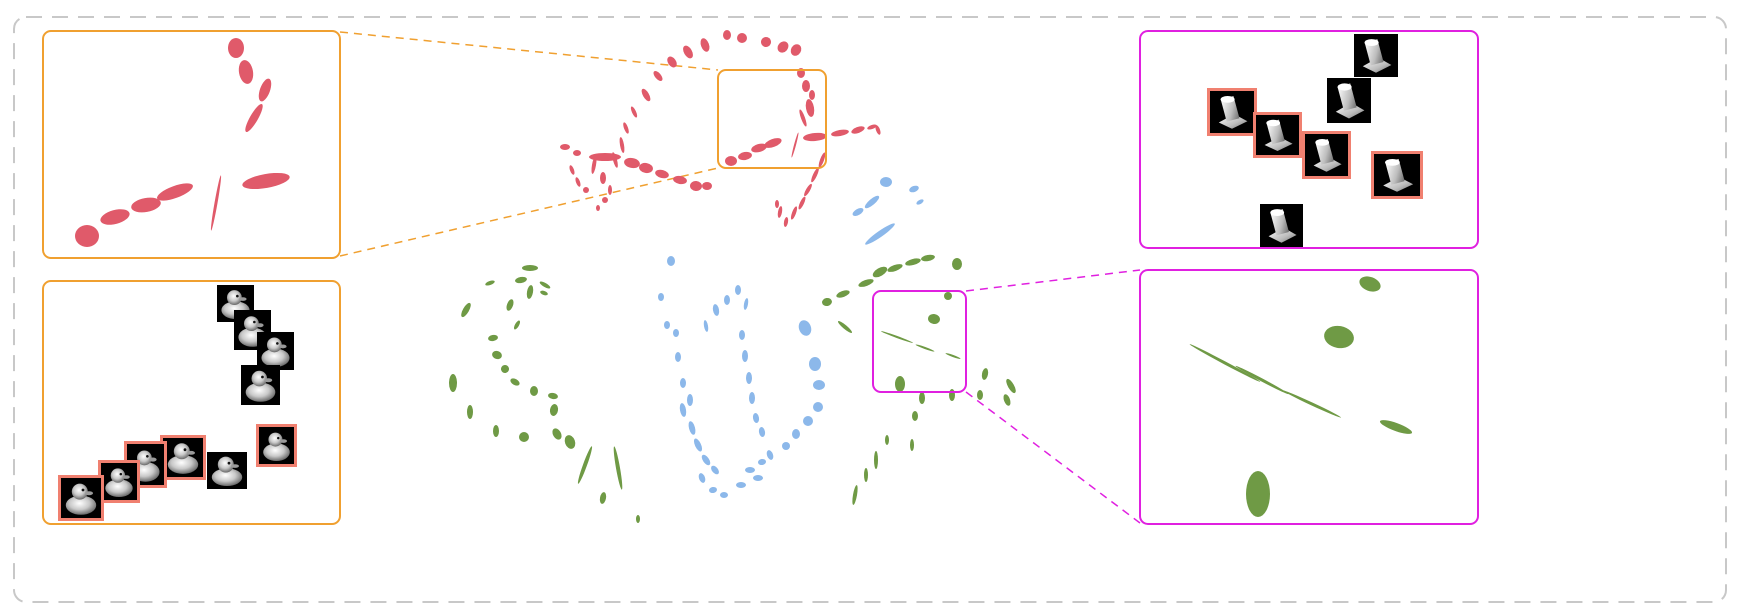 This screenshot has width=1741, height=612. I want to click on magenta-connector-bottom, so click(1053, 457).